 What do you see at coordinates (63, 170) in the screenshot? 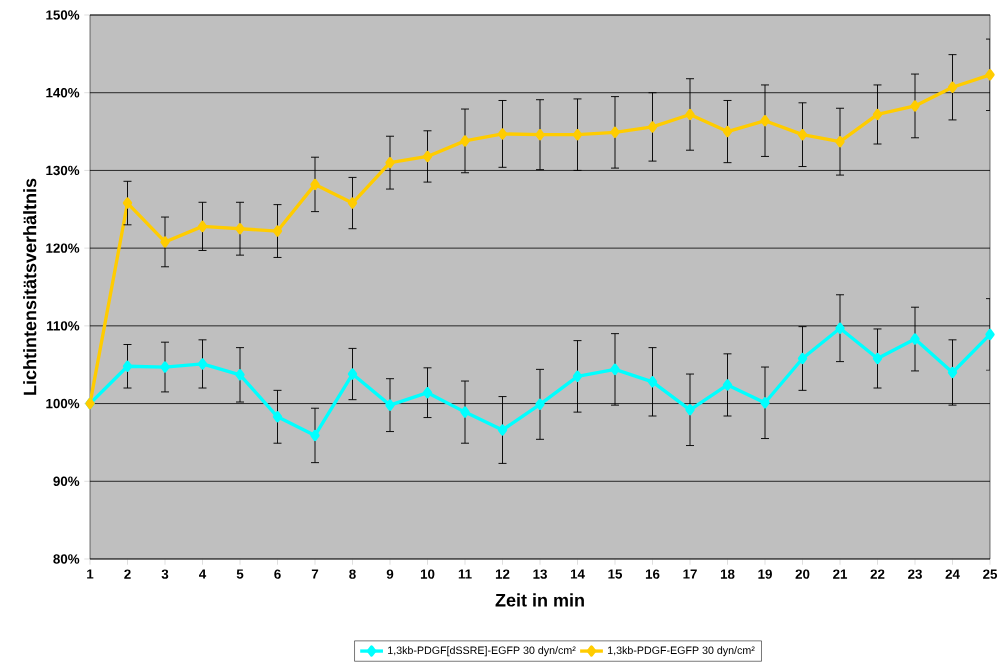
I see `y-tick-label: 130%` at bounding box center [63, 170].